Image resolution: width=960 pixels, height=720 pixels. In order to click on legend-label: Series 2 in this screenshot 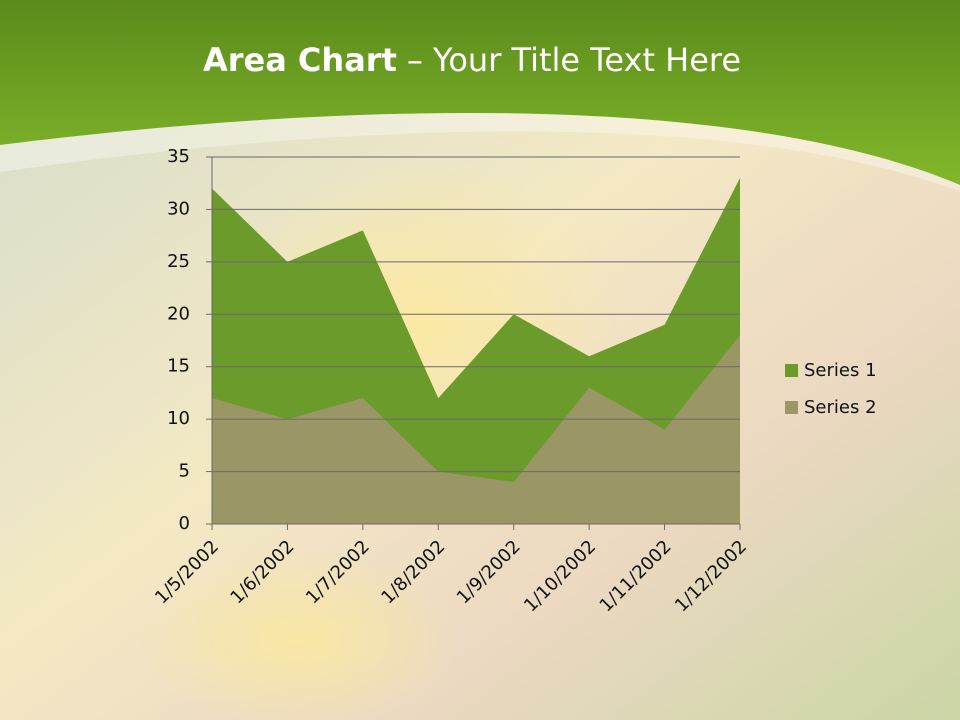, I will do `click(840, 407)`.